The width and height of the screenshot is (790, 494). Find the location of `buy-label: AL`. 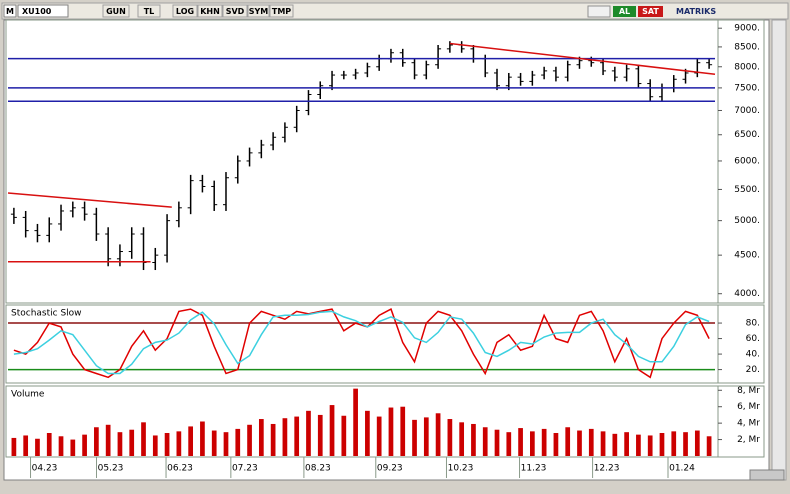

buy-label: AL is located at coordinates (624, 11).